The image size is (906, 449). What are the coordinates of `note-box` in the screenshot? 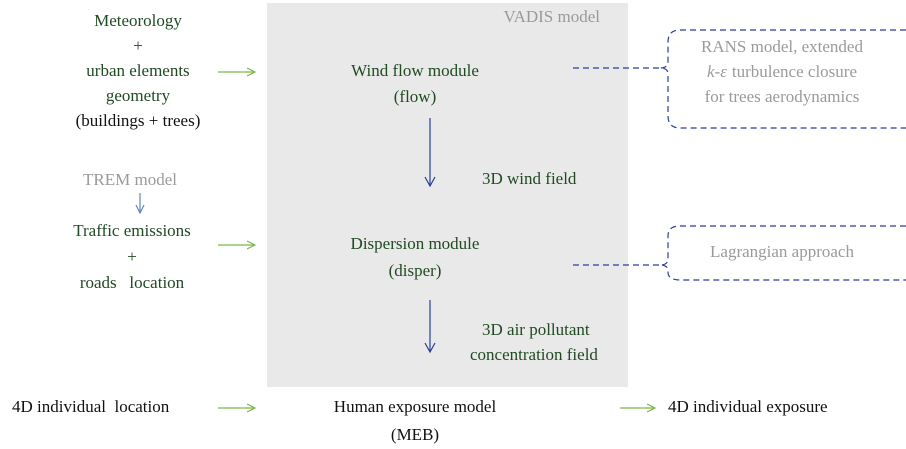 It's located at (782, 253).